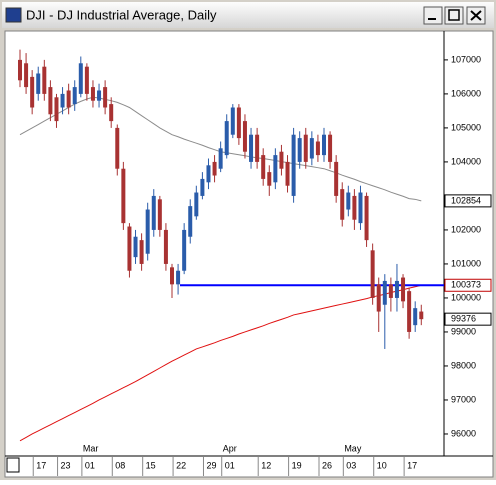 Image resolution: width=496 pixels, height=485 pixels. Describe the element at coordinates (13, 465) in the screenshot. I see `scroll-box` at that location.